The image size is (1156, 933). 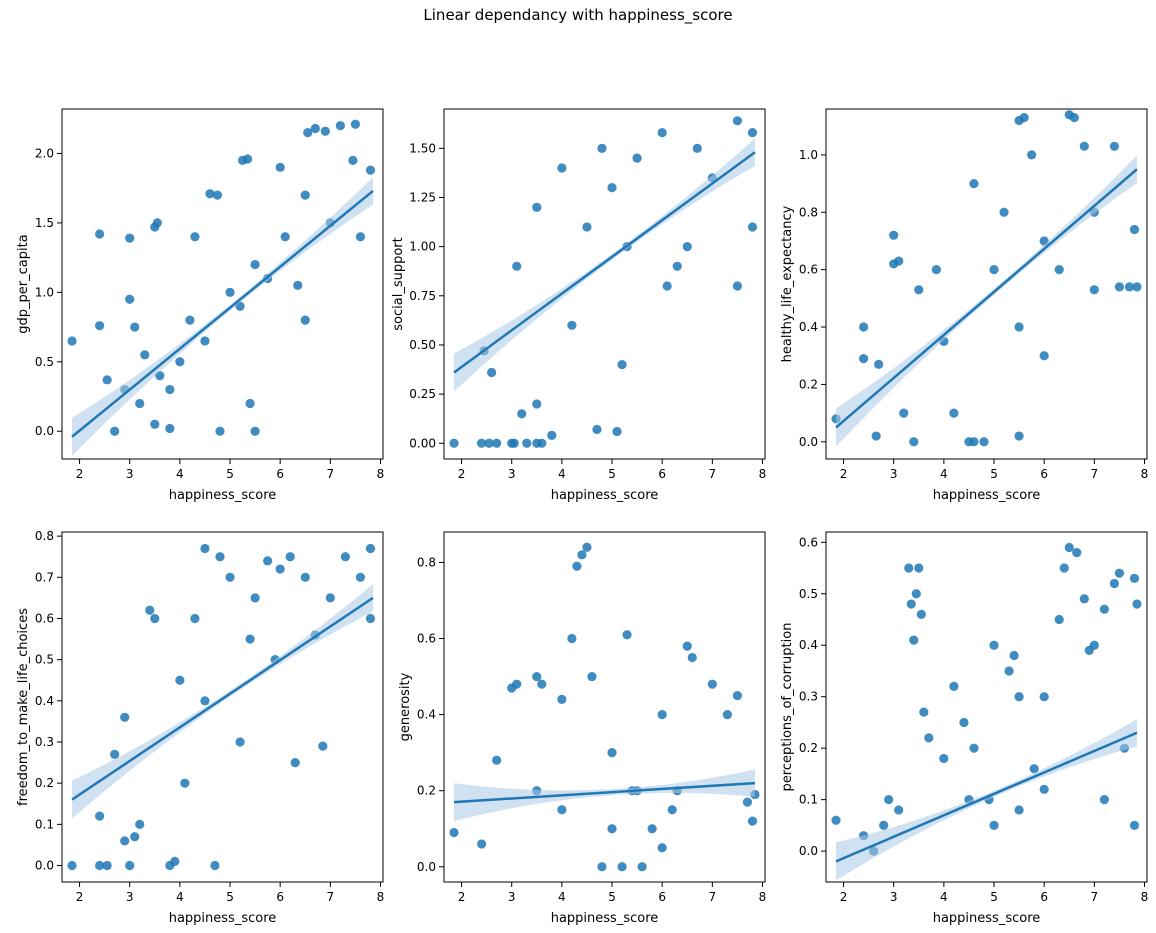 I want to click on y-tick-label: 0.3, so click(x=808, y=697).